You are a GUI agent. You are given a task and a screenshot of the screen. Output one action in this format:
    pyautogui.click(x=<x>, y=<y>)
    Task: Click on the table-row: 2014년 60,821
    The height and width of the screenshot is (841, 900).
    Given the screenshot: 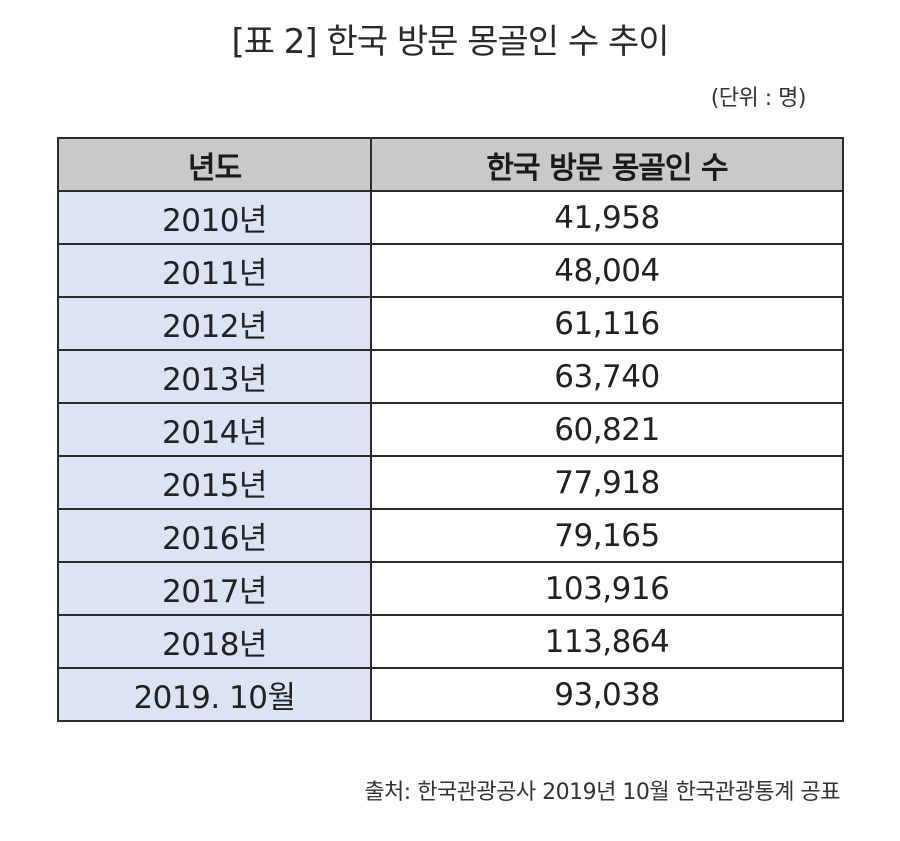 What is the action you would take?
    pyautogui.click(x=450, y=429)
    